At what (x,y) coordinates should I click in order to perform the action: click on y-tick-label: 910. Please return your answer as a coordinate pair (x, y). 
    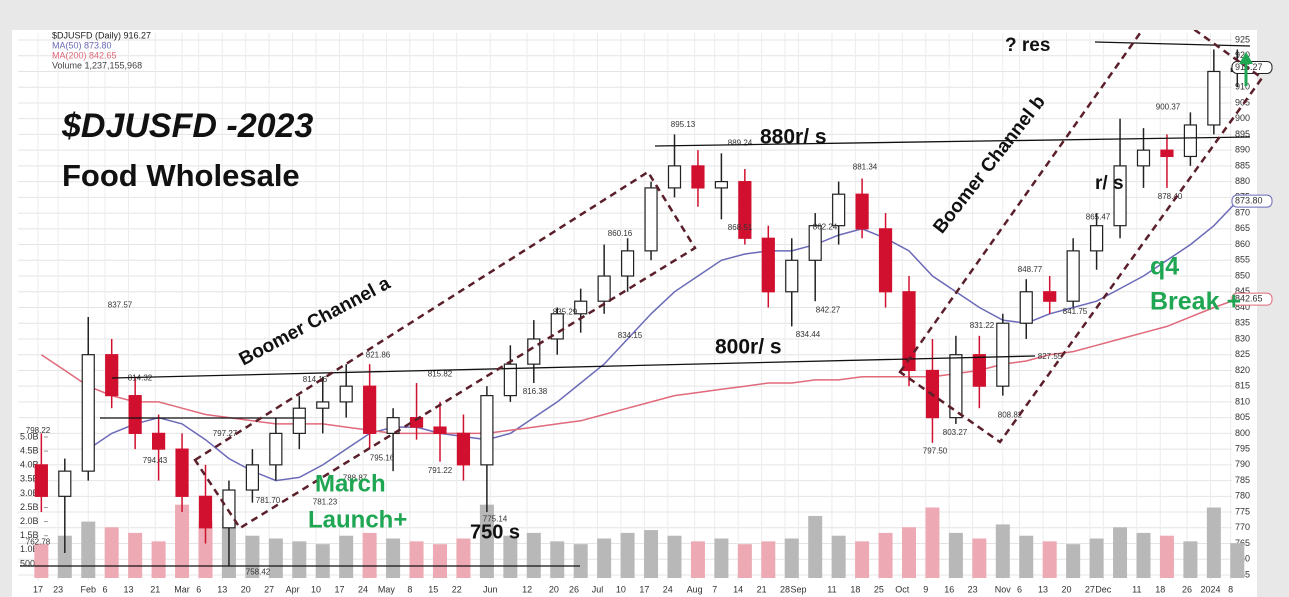
    Looking at the image, I should click on (1242, 87).